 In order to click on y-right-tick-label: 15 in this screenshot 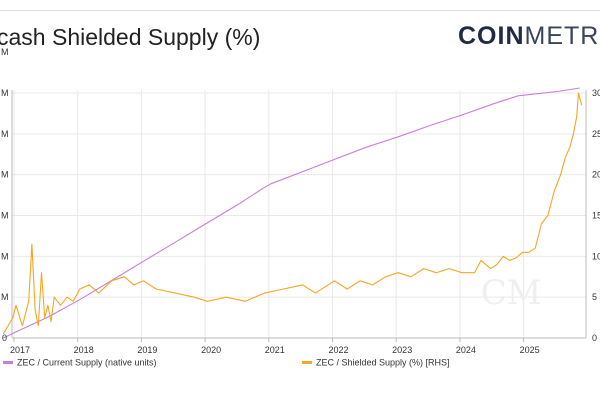, I will do `click(596, 216)`.